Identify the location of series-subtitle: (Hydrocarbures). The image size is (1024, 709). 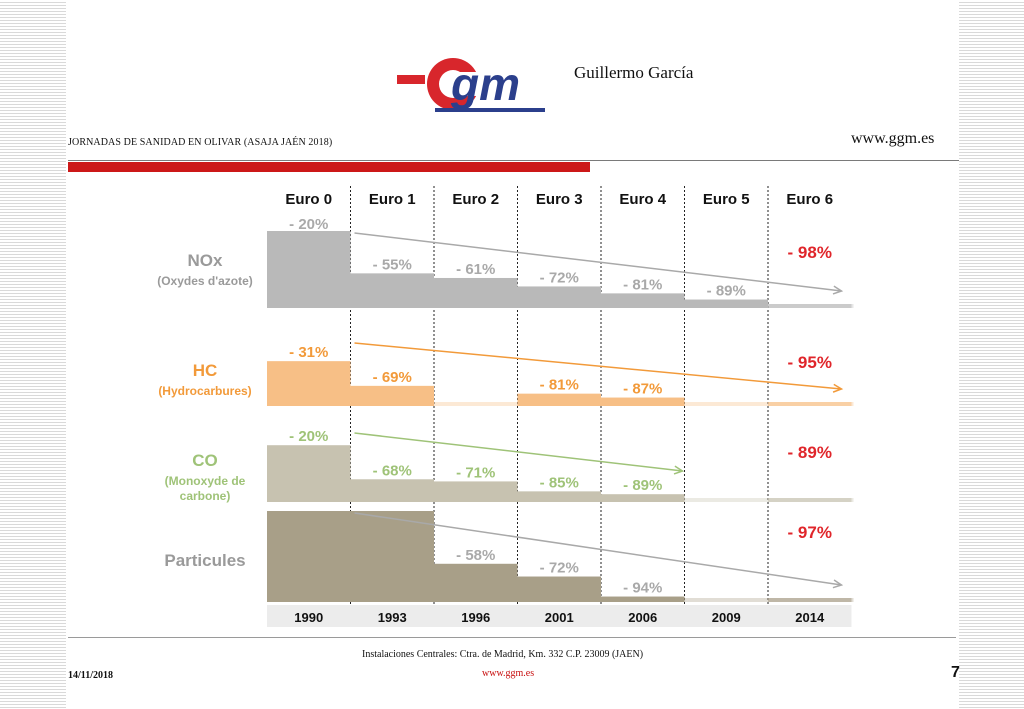
(204, 391).